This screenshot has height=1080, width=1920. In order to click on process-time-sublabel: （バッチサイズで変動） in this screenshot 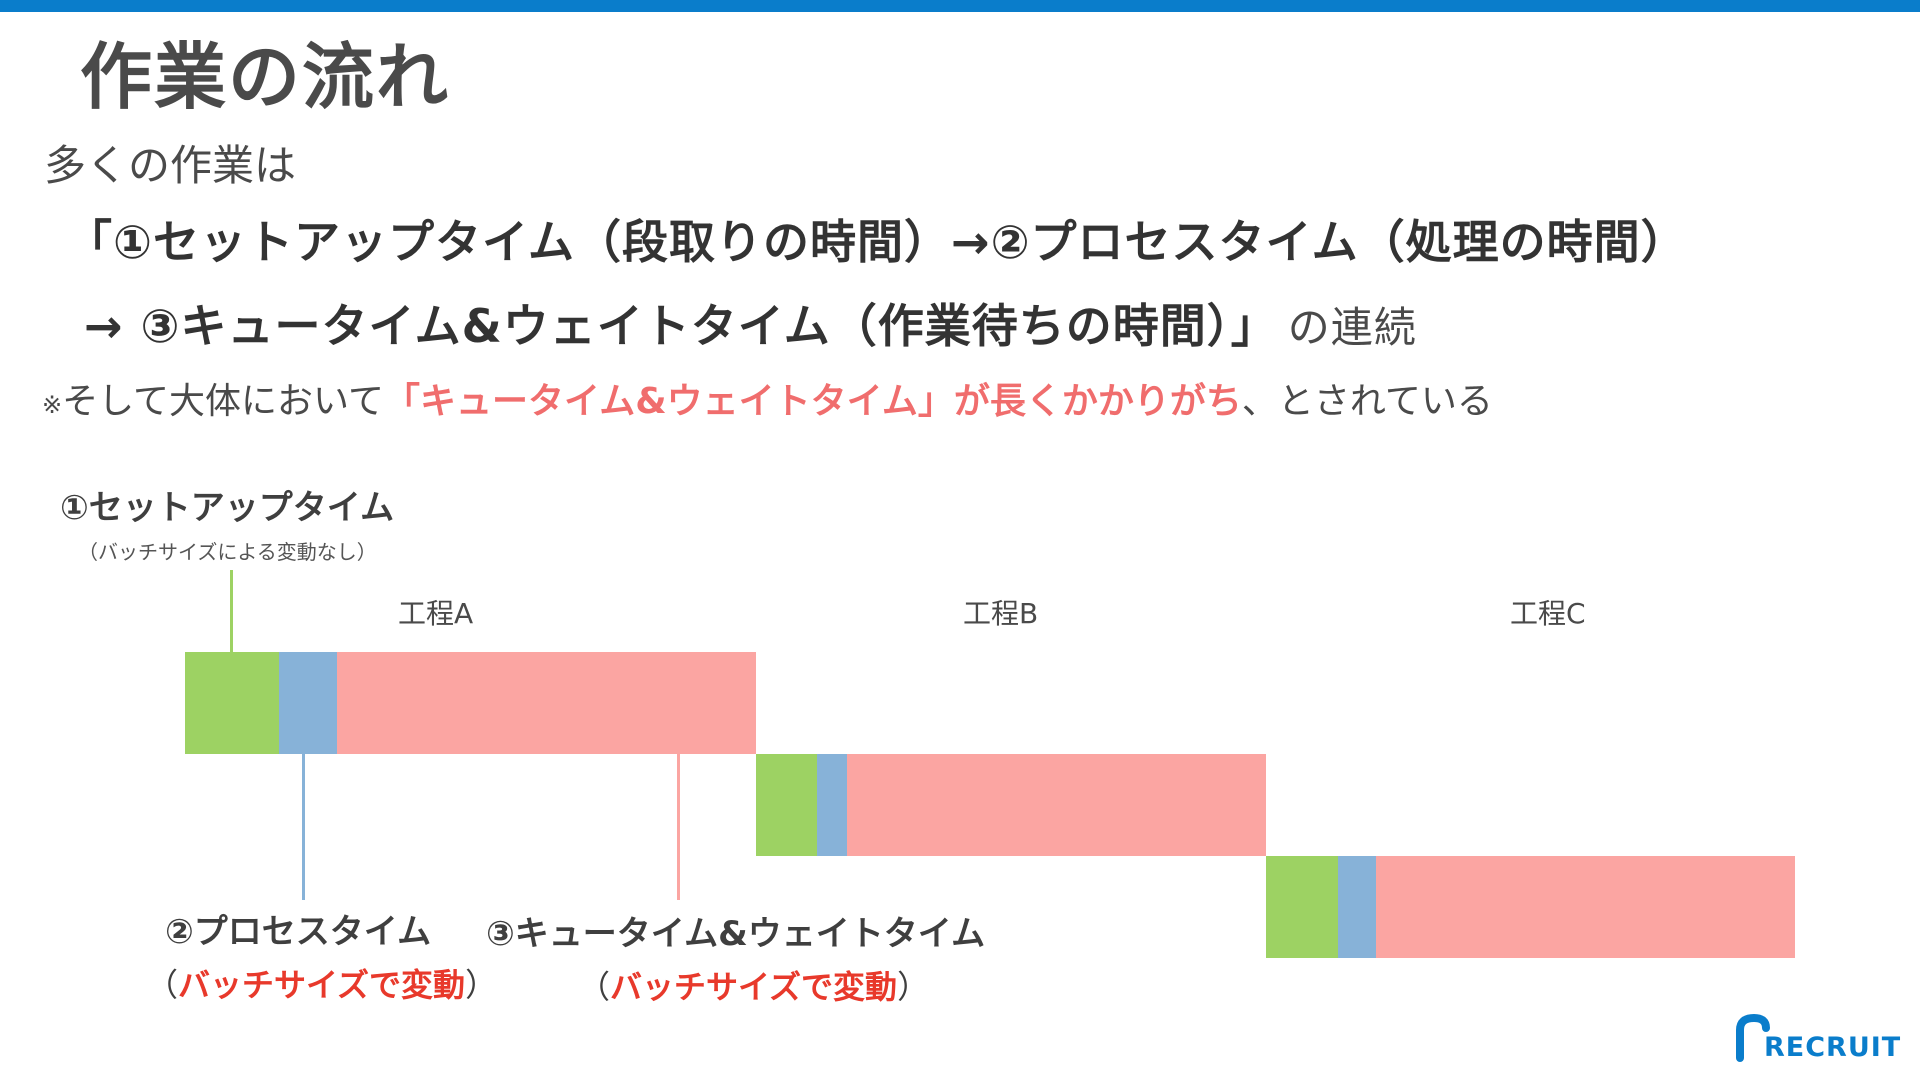, I will do `click(322, 985)`.